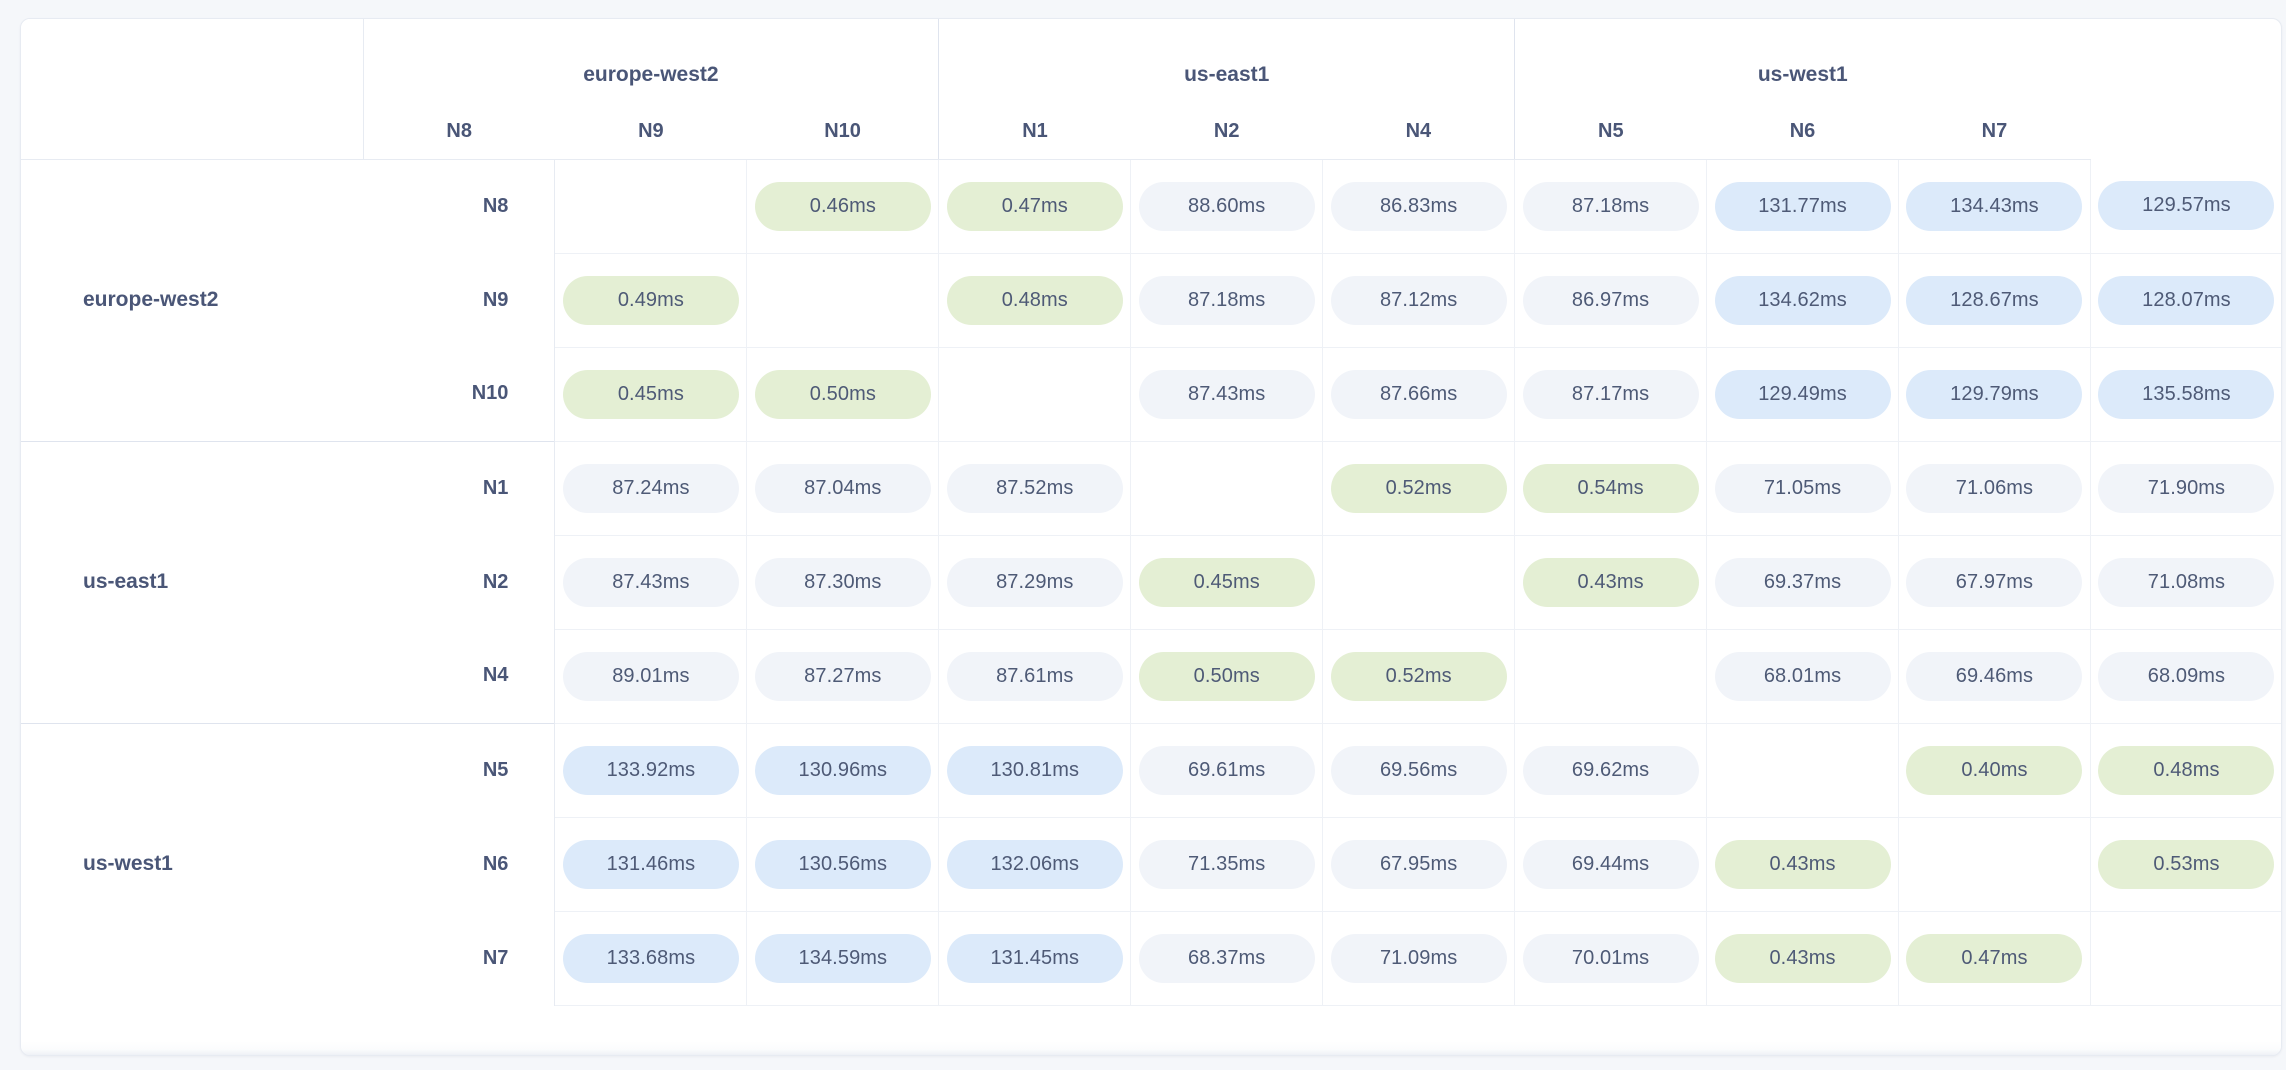 The height and width of the screenshot is (1070, 2286). What do you see at coordinates (843, 864) in the screenshot?
I see `latency-cell: 130.56ms` at bounding box center [843, 864].